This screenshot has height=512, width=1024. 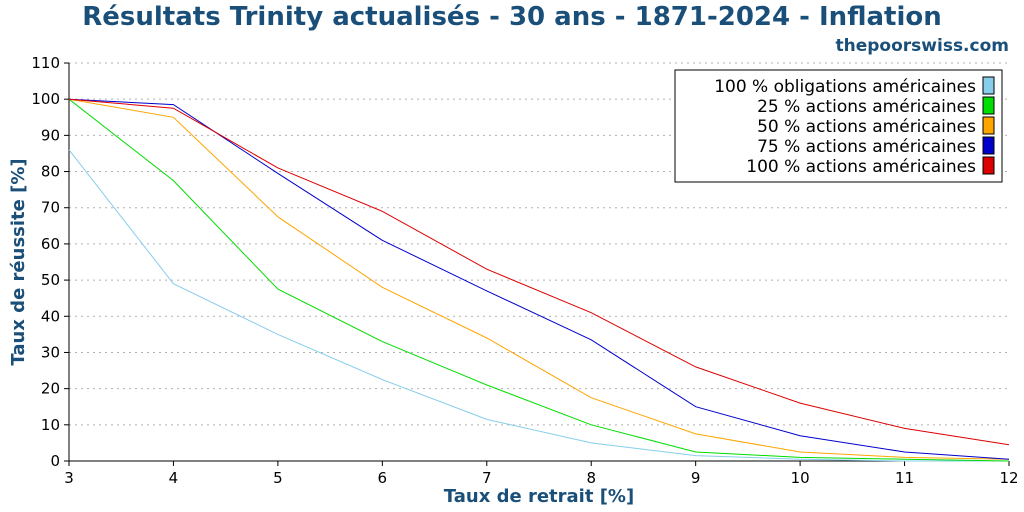 I want to click on x-tick-labels: 3 4 5 6 7 8 9 10 11 12, so click(x=541, y=478).